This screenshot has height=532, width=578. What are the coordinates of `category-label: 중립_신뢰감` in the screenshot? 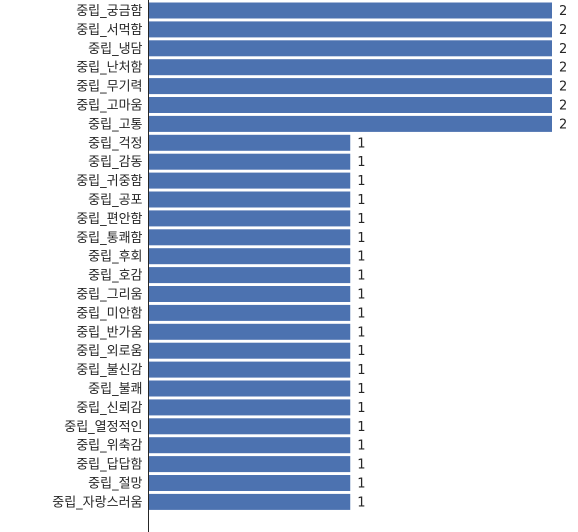 It's located at (109, 408).